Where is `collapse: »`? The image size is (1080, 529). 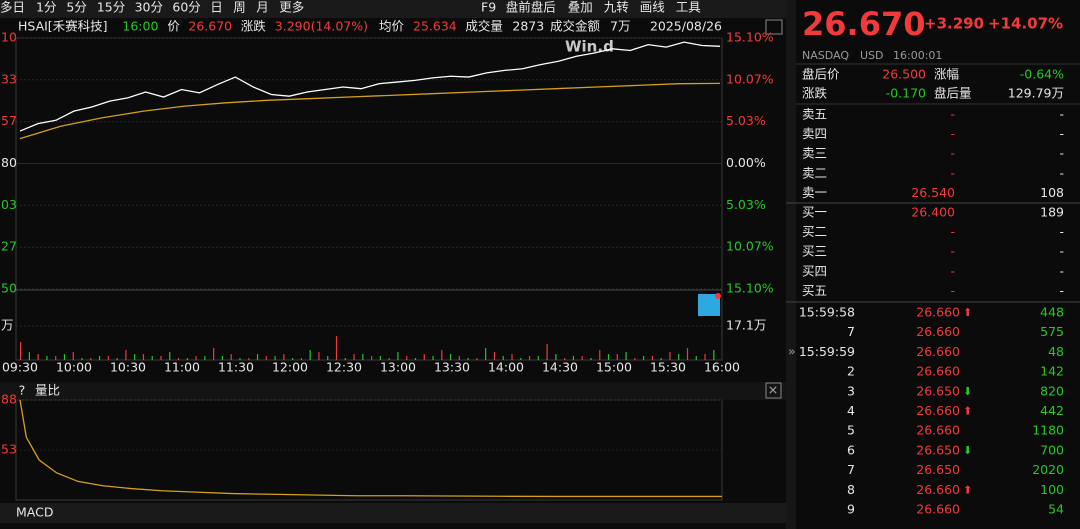 collapse: » is located at coordinates (792, 351).